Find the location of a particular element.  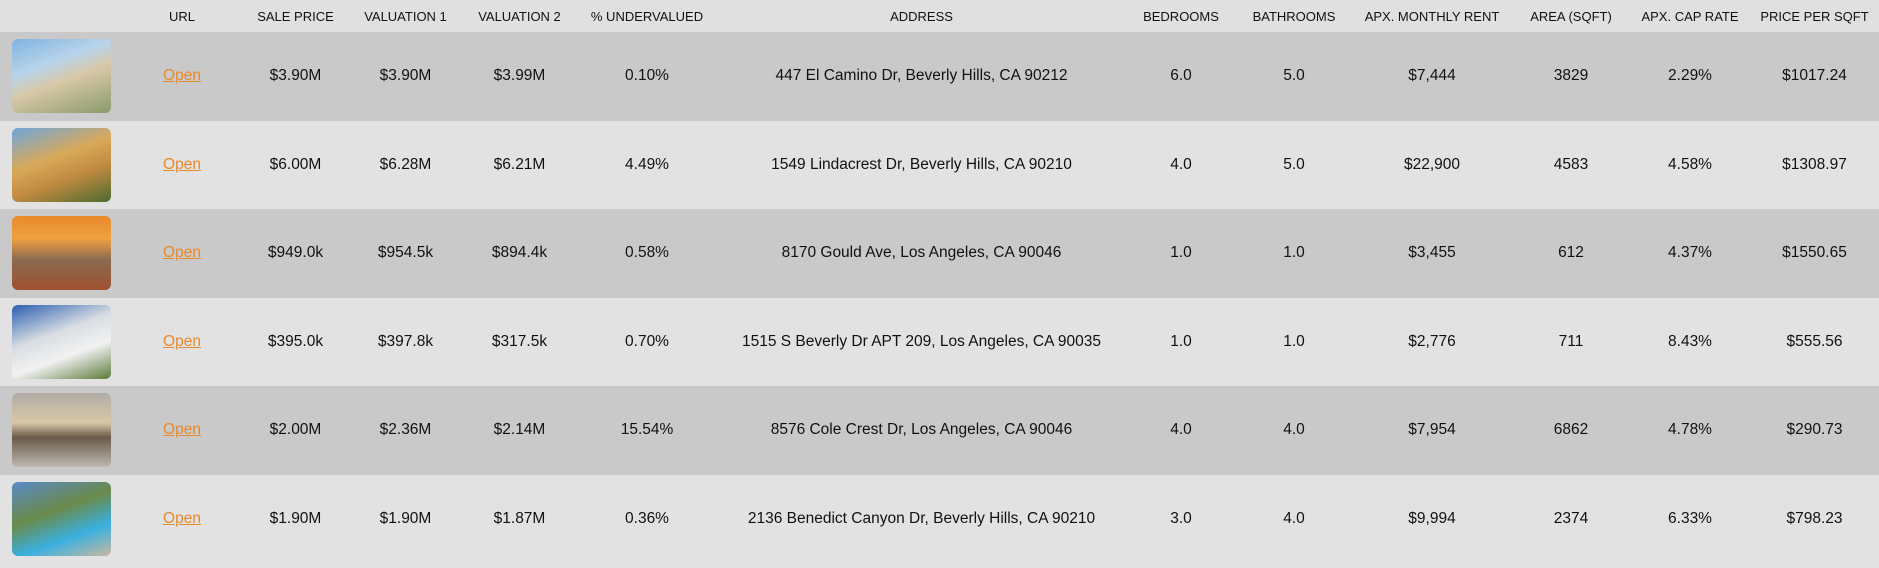

table-cell: 4.58% is located at coordinates (1690, 164).